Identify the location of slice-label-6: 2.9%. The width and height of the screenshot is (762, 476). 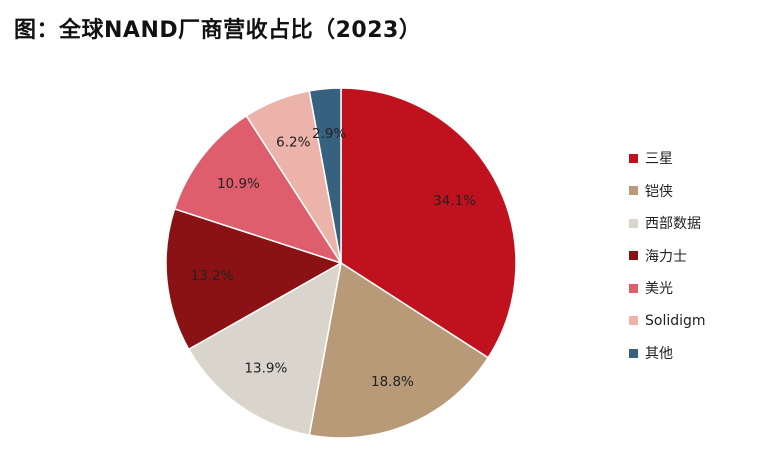
(329, 134).